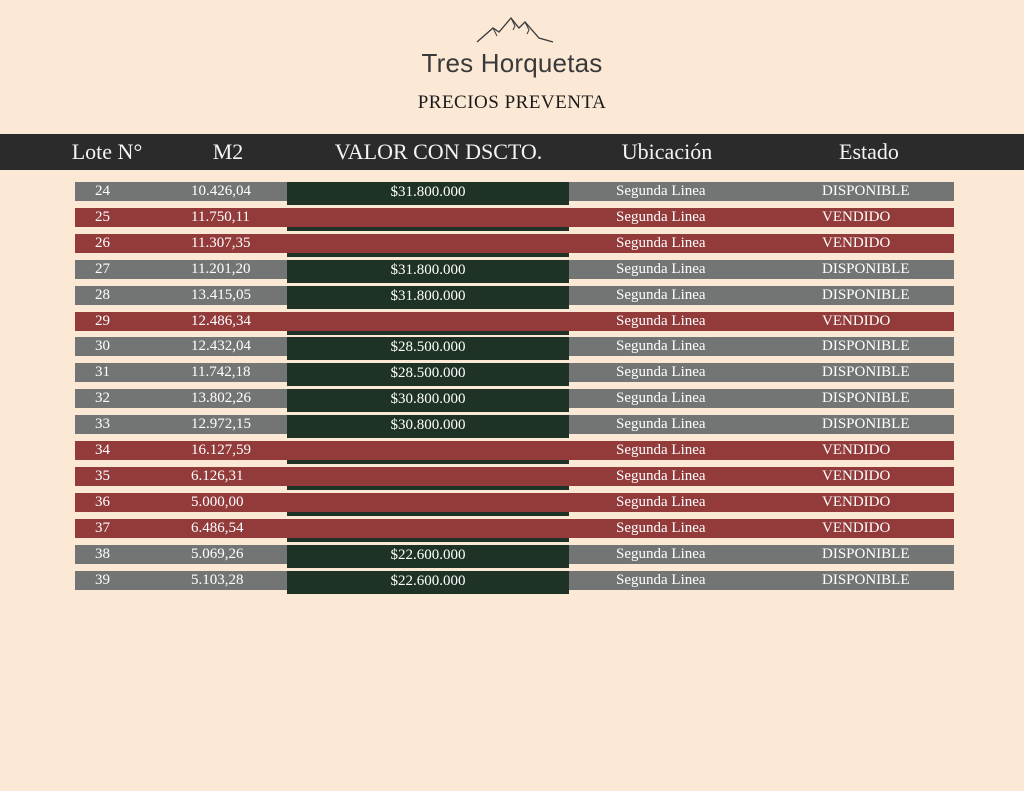 The image size is (1024, 791). What do you see at coordinates (221, 242) in the screenshot?
I see `m2-cell: 11.307,35` at bounding box center [221, 242].